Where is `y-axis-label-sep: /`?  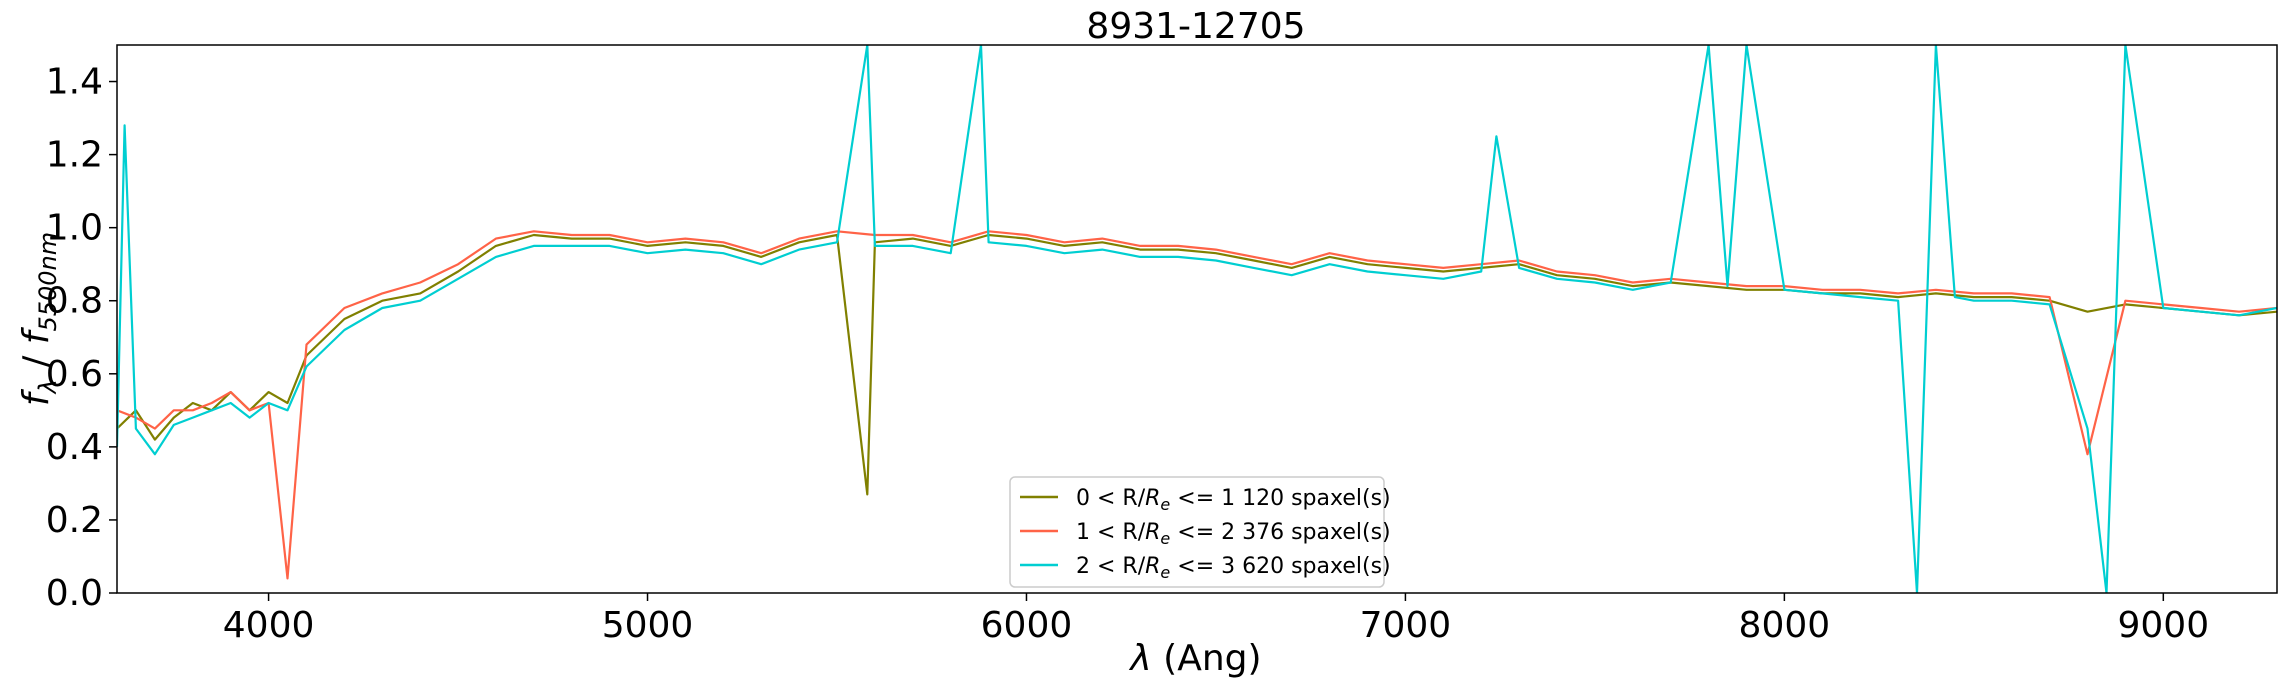 y-axis-label-sep: / is located at coordinates (36, 361).